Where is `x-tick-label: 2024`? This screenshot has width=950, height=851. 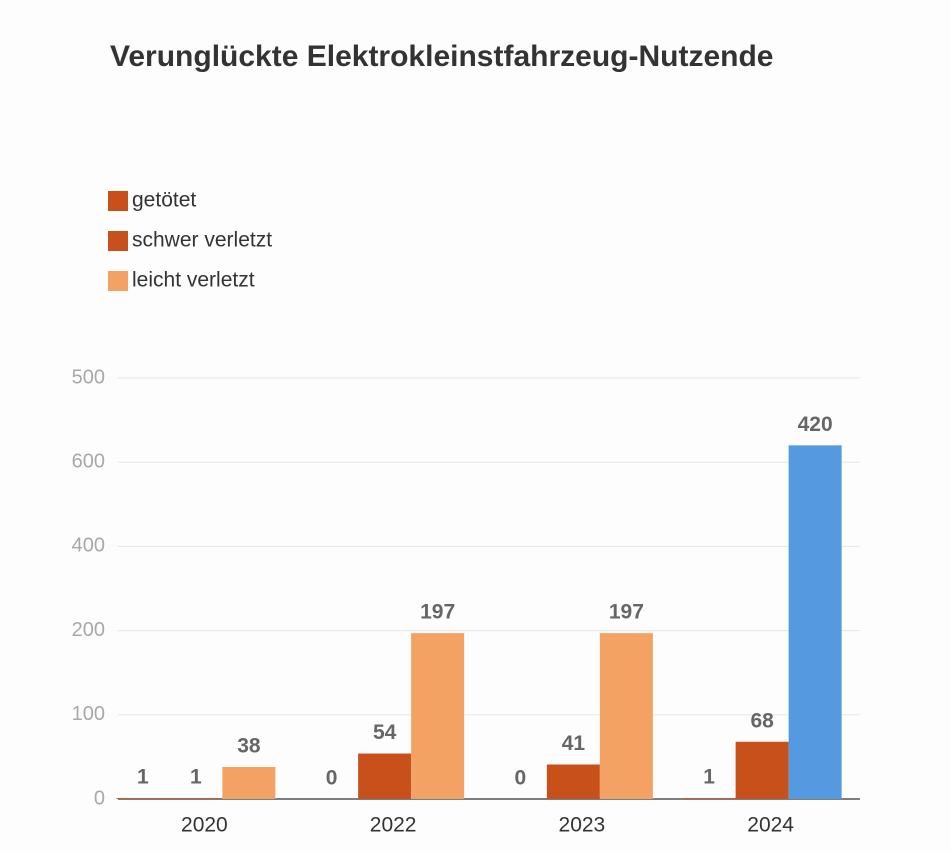 x-tick-label: 2024 is located at coordinates (770, 825).